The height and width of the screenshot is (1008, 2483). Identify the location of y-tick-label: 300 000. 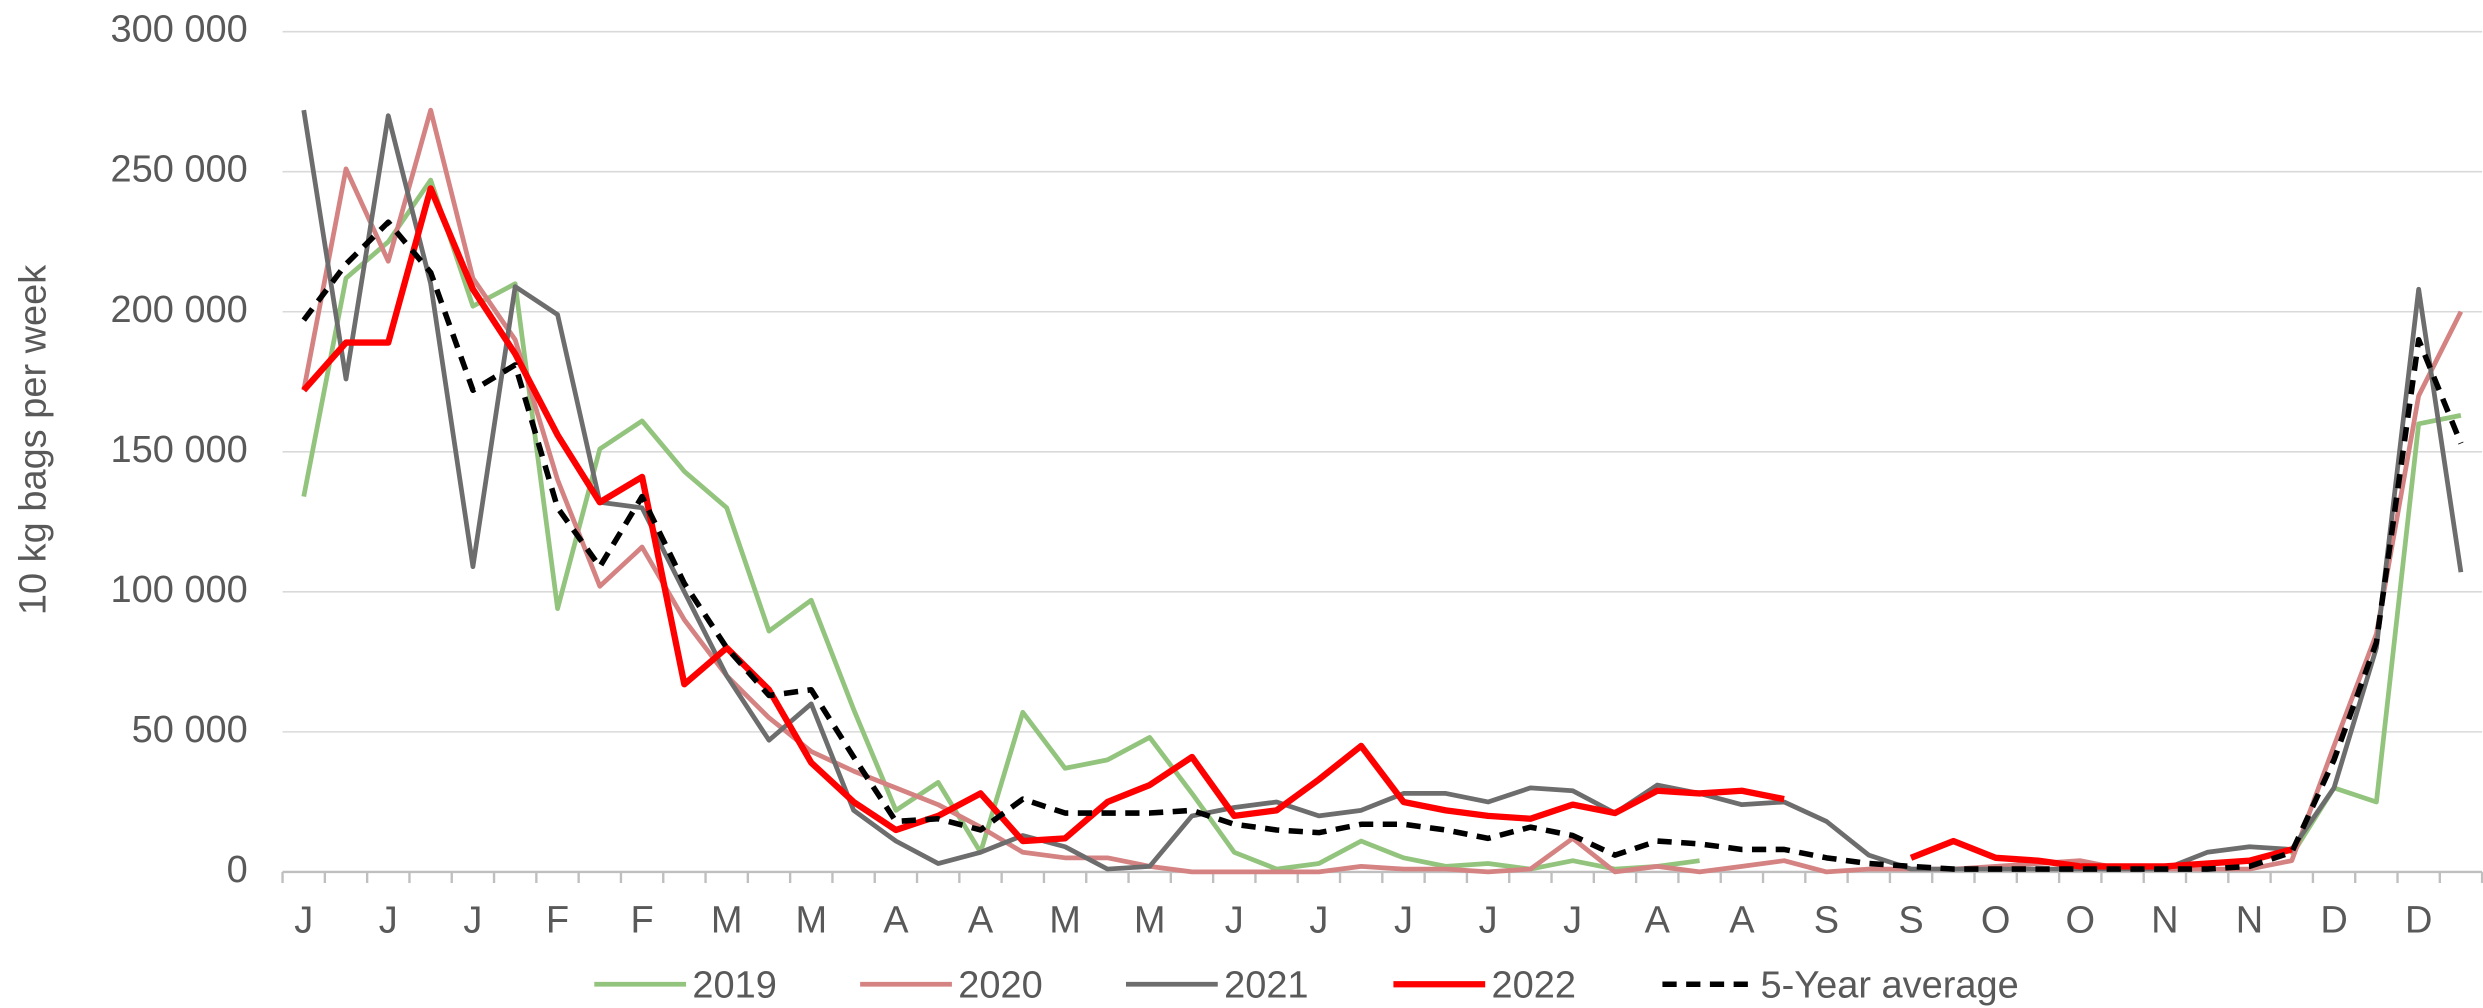
(178, 30).